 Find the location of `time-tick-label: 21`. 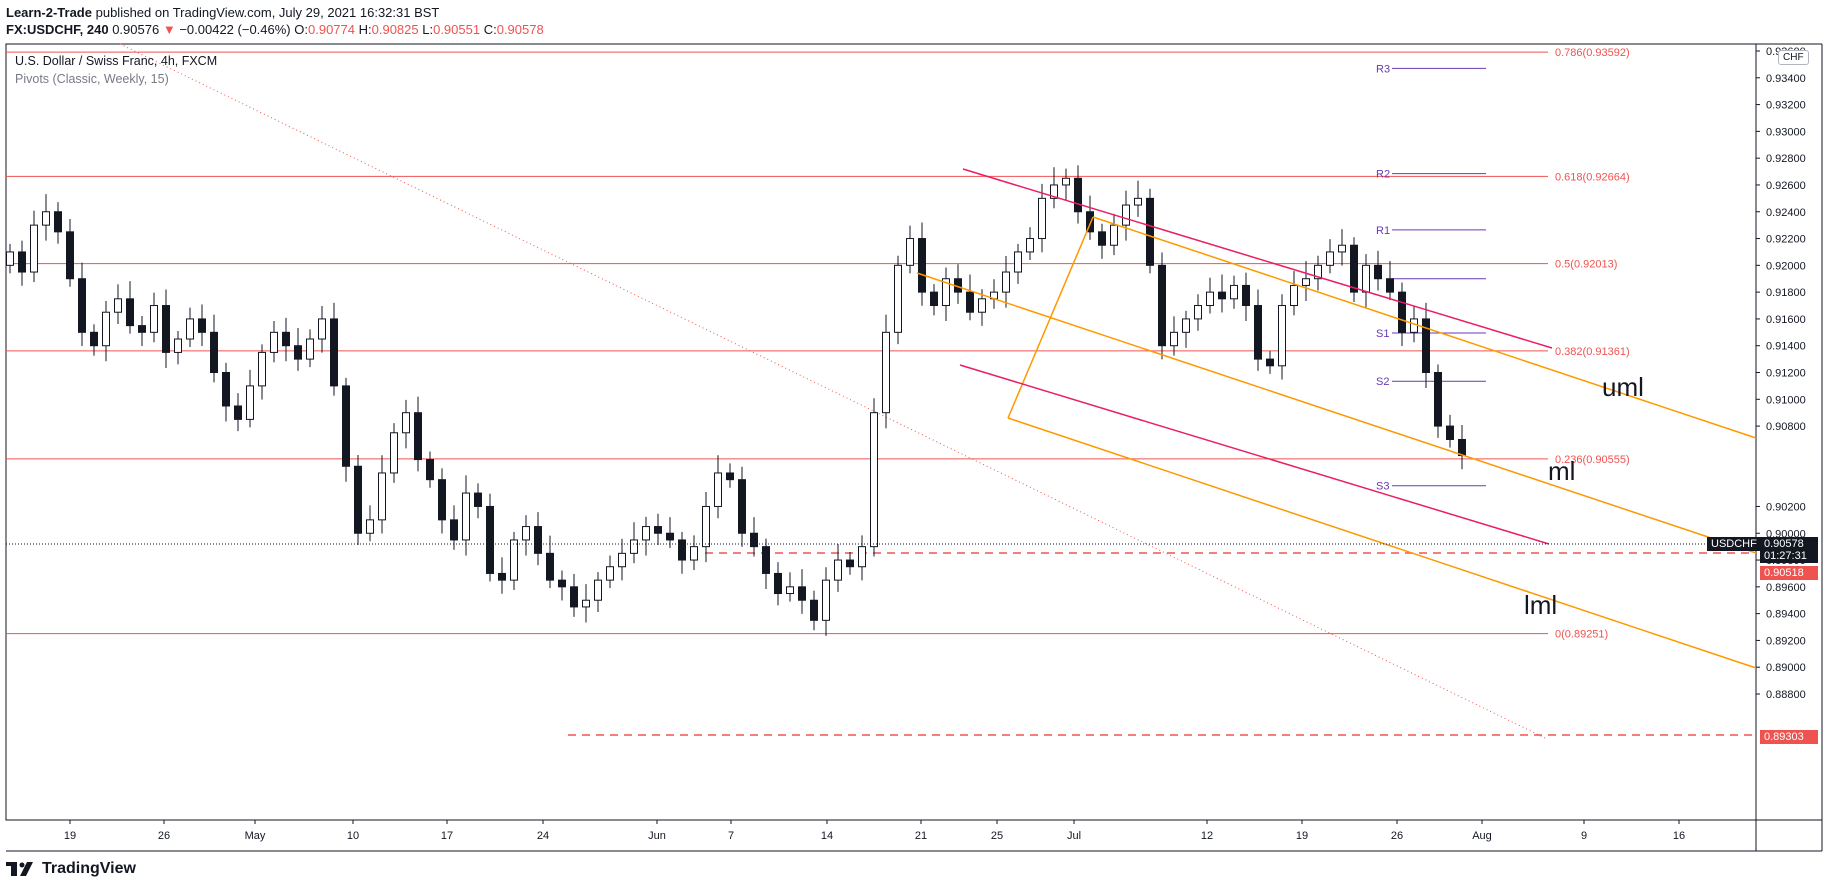

time-tick-label: 21 is located at coordinates (921, 836).